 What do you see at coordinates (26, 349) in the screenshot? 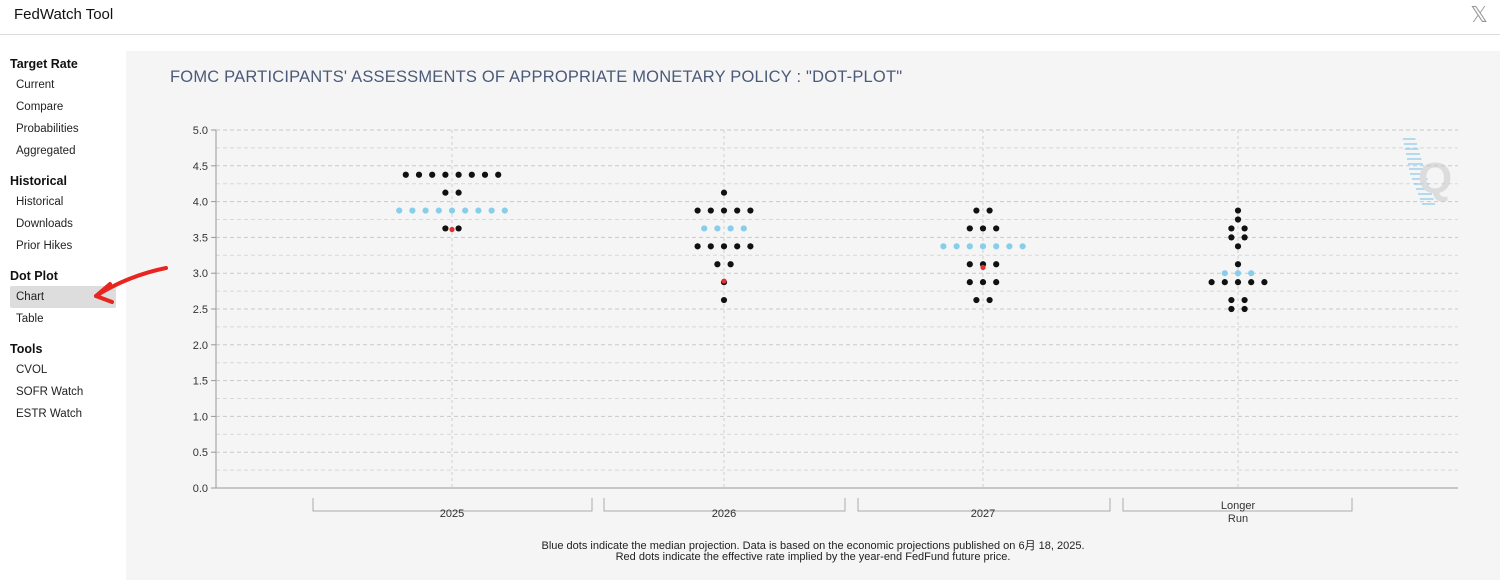
I see `section-title-tools: Tools` at bounding box center [26, 349].